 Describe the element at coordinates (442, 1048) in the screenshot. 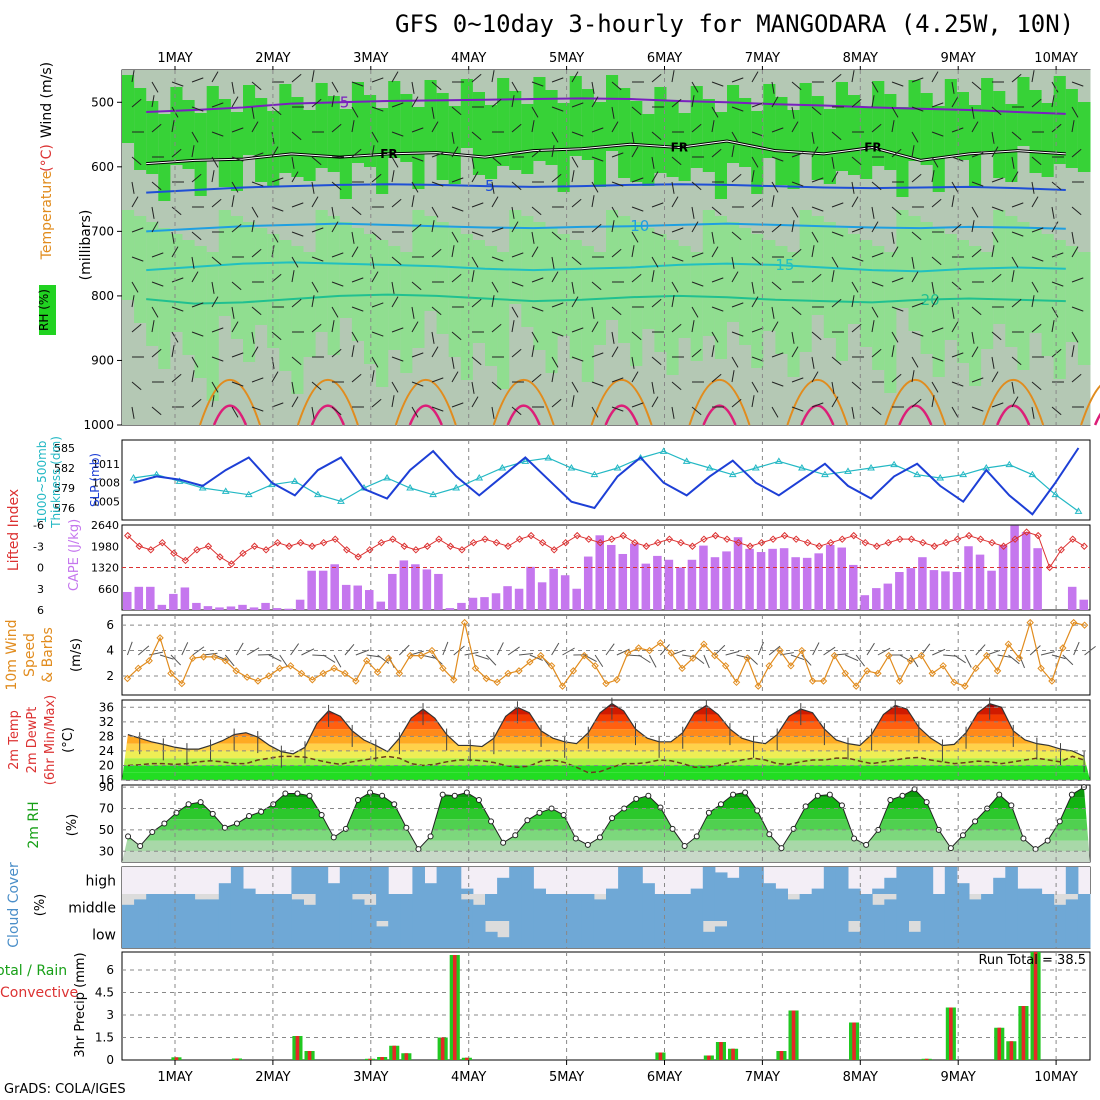

I see `precip-convective-bar` at that location.